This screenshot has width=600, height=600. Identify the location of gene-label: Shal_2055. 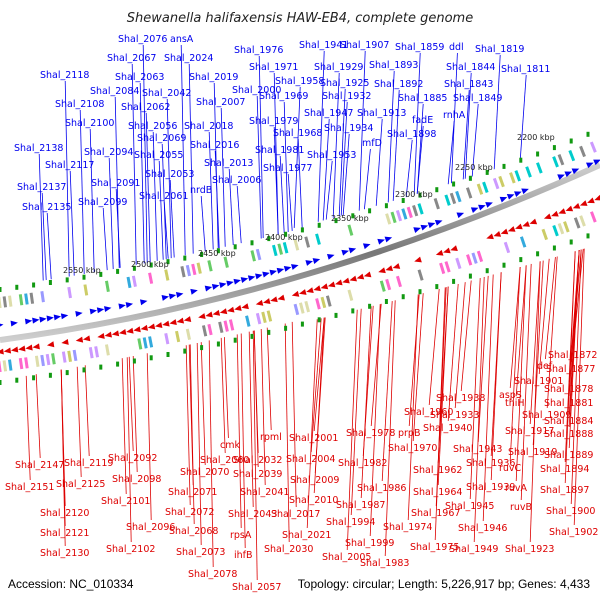
(158, 155).